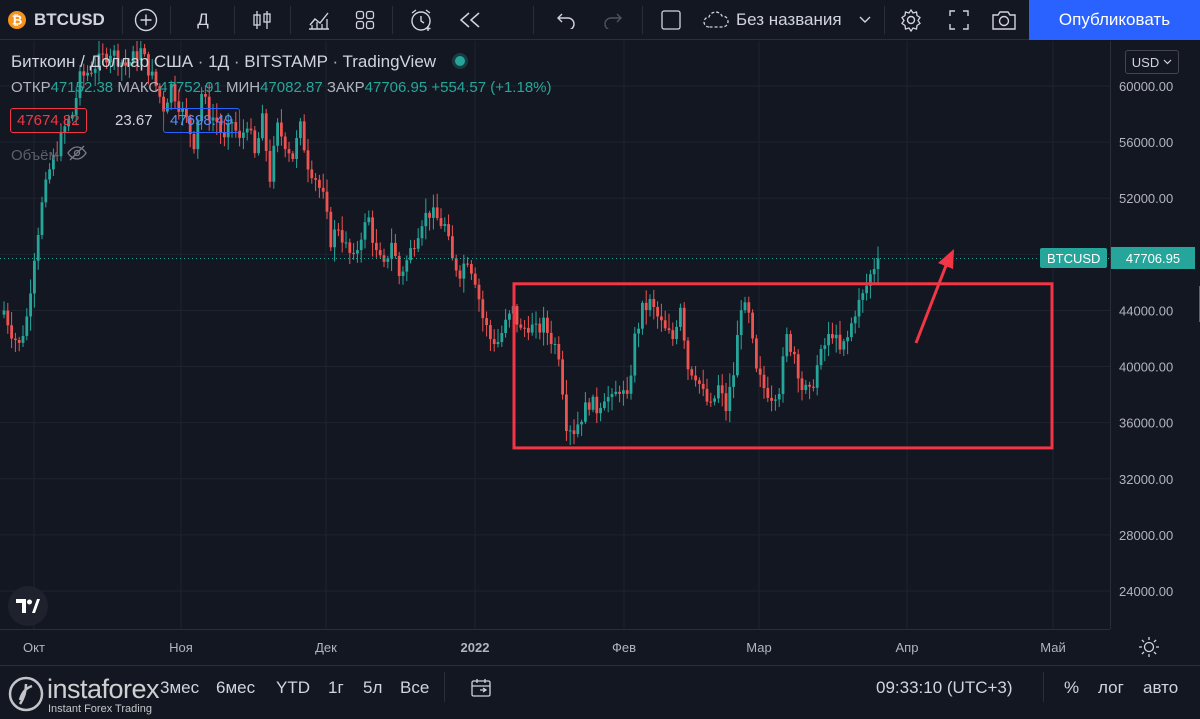 The height and width of the screenshot is (719, 1200). I want to click on candles-icon, so click(262, 19).